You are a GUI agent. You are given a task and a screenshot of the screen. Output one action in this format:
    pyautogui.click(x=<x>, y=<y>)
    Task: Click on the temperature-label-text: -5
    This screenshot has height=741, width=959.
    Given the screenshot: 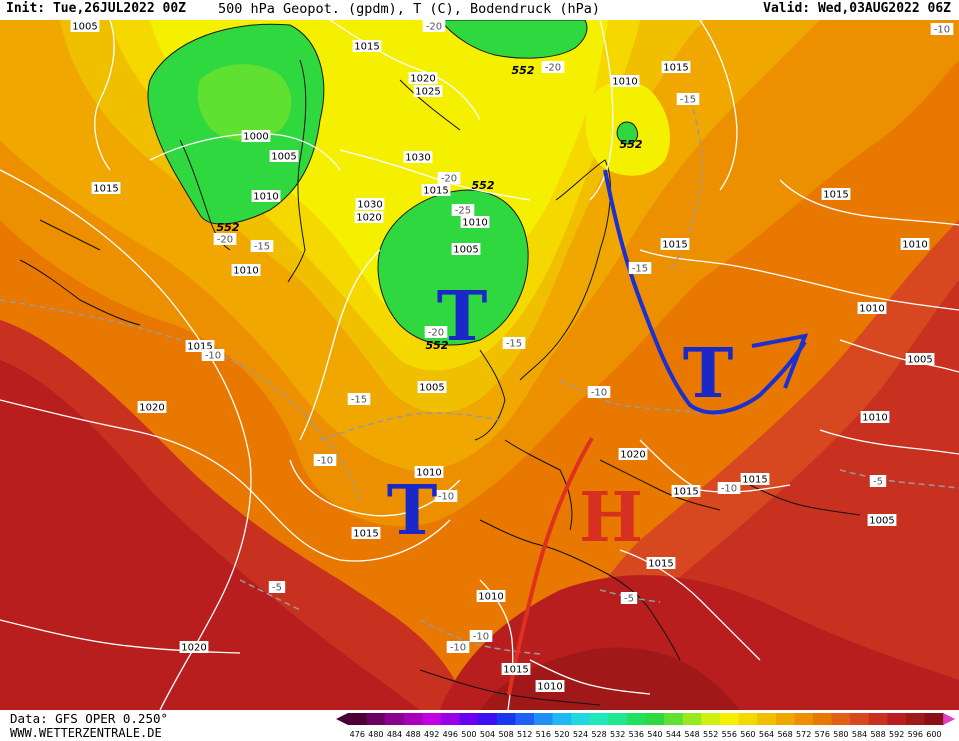 What is the action you would take?
    pyautogui.click(x=878, y=482)
    